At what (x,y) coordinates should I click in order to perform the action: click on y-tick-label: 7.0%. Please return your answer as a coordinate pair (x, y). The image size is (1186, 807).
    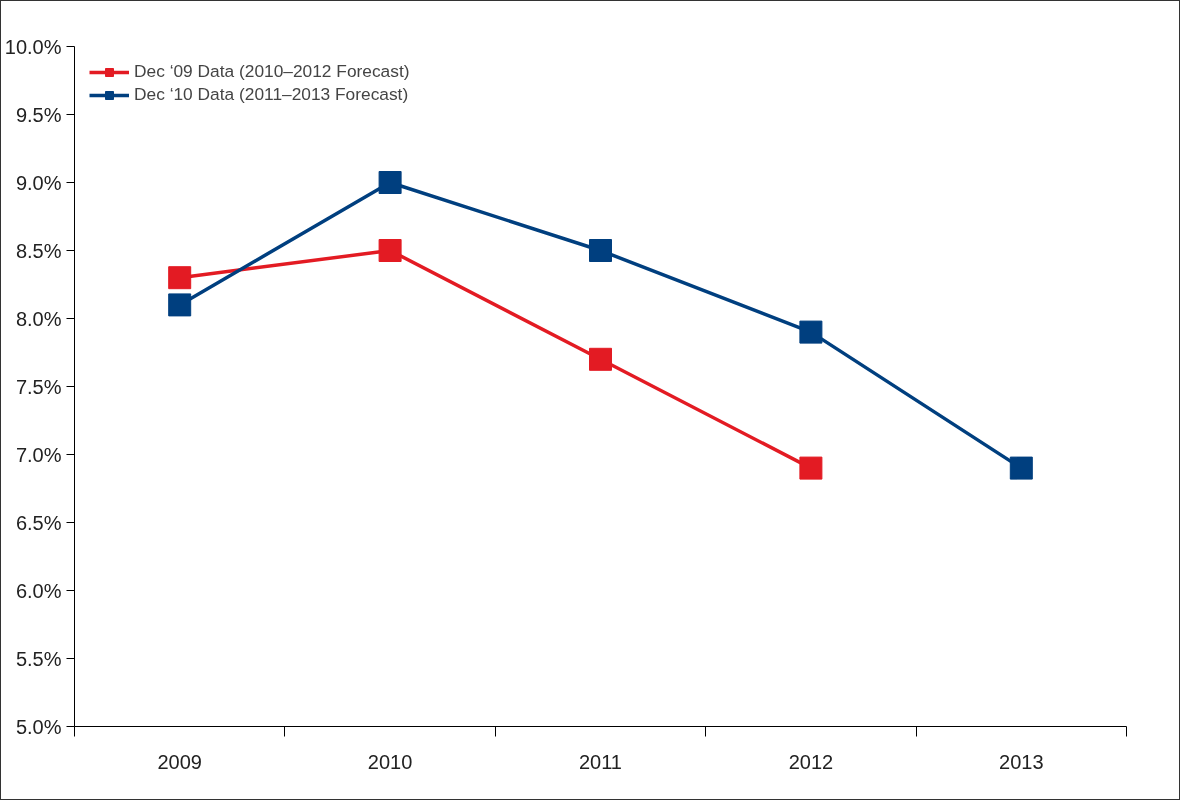
    Looking at the image, I should click on (38, 454).